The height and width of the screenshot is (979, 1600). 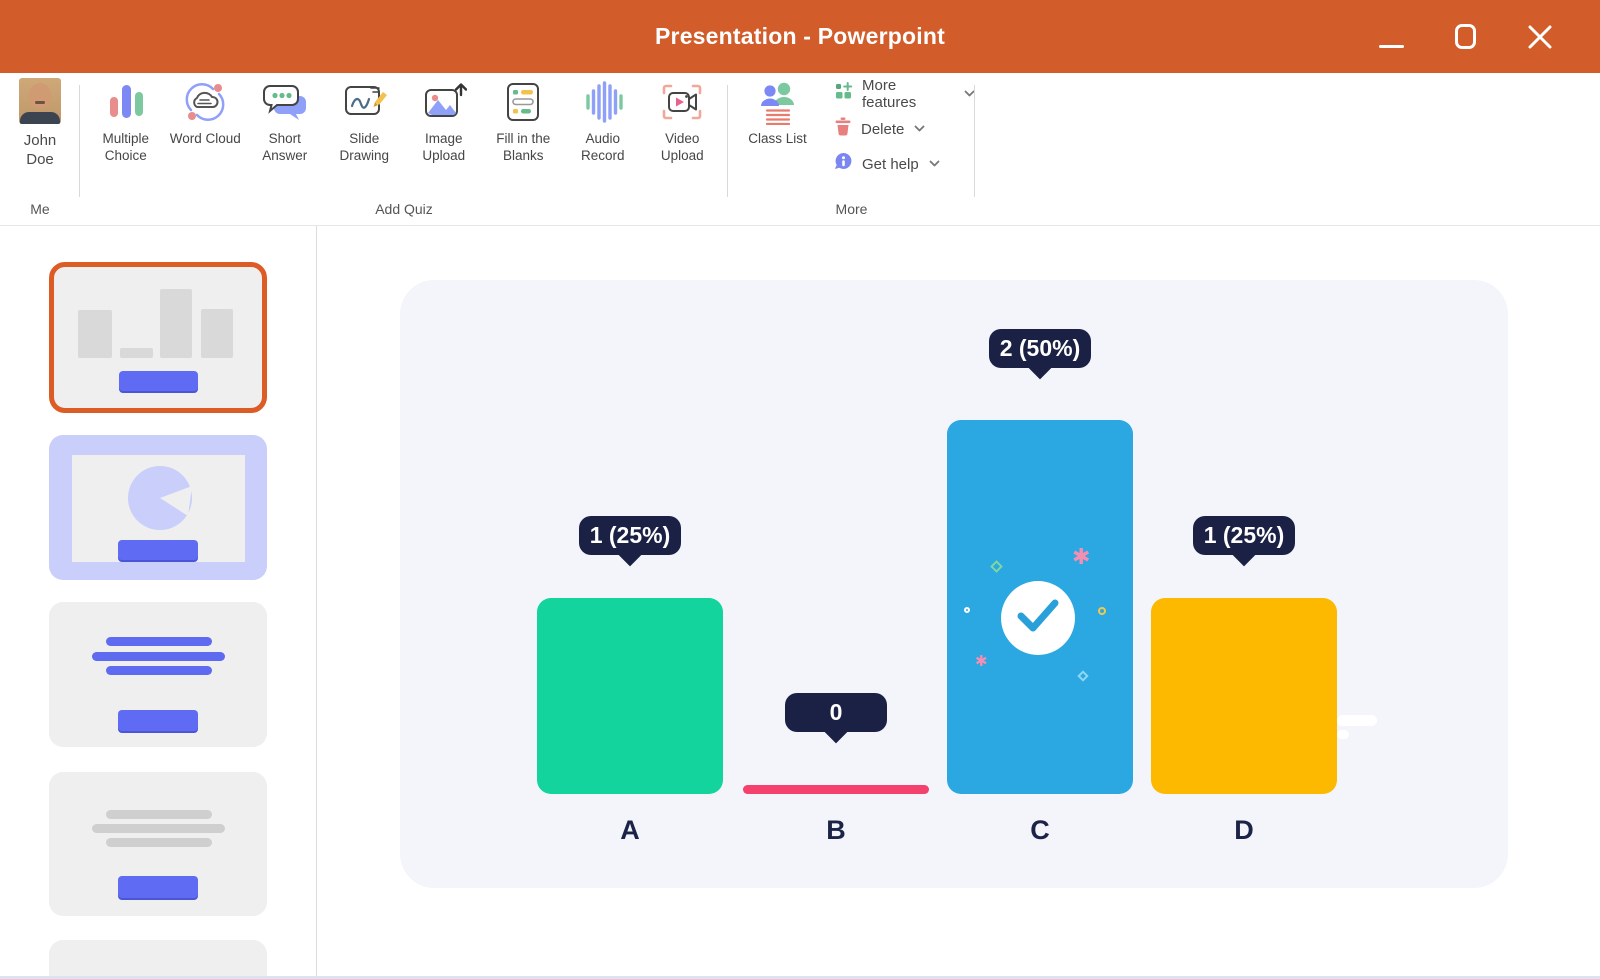 I want to click on ribbon-button-label: Video Upload, so click(x=682, y=147).